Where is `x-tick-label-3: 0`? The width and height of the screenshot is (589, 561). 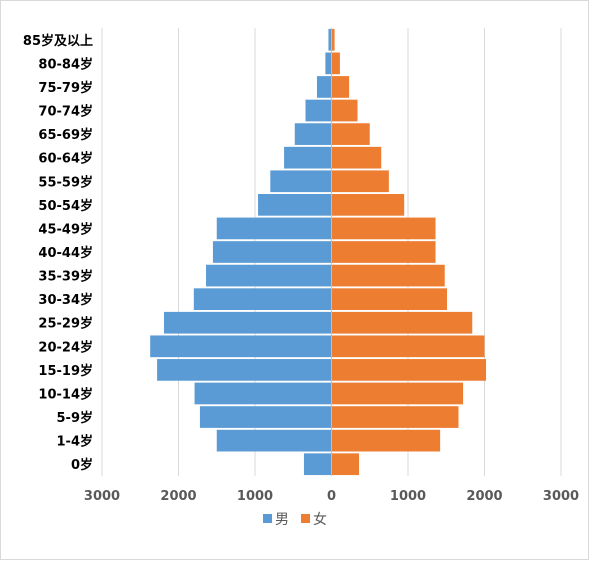
x-tick-label-3: 0 is located at coordinates (331, 496).